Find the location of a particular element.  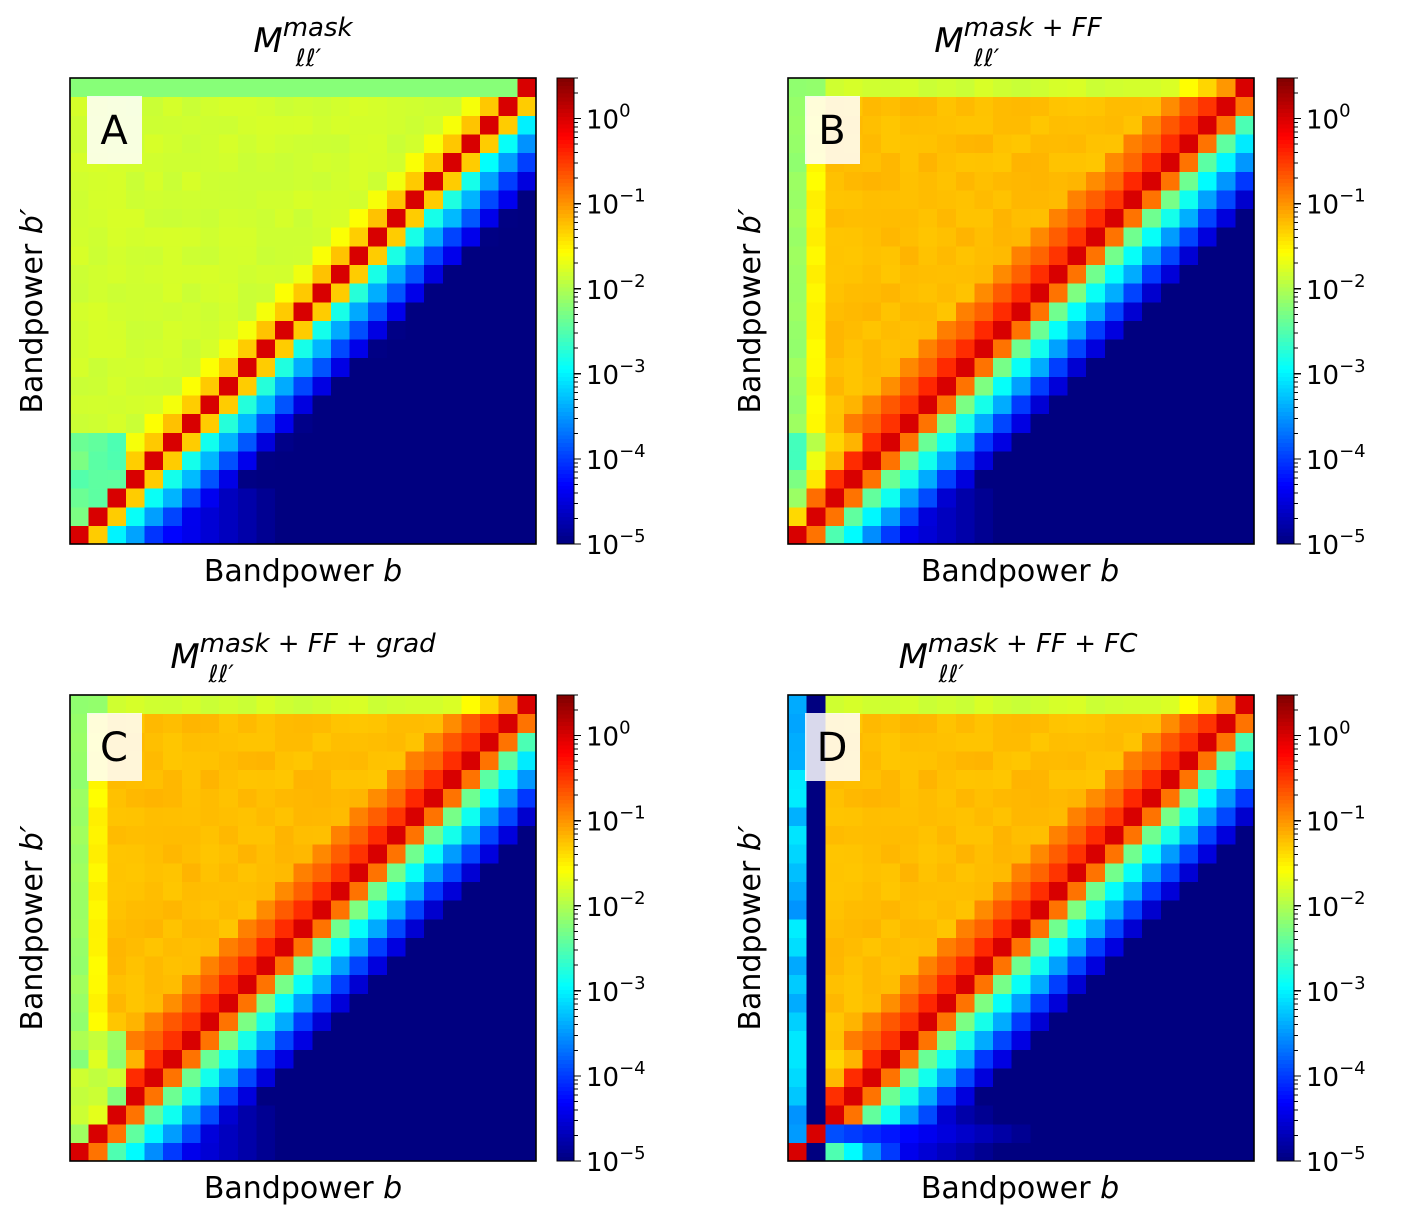

colorbar-tick-label: 10⁻¹ is located at coordinates (1336, 820).